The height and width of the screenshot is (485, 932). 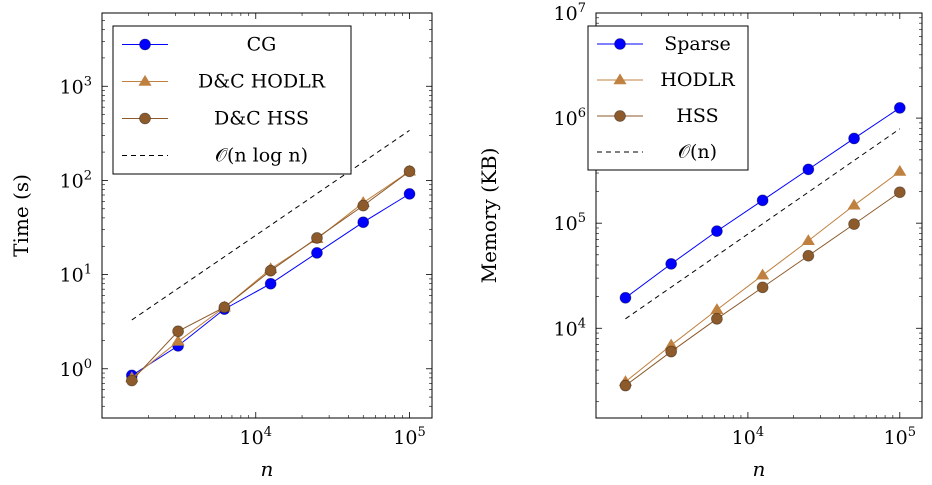 What do you see at coordinates (697, 152) in the screenshot?
I see `legend-label: 𝒪(n)` at bounding box center [697, 152].